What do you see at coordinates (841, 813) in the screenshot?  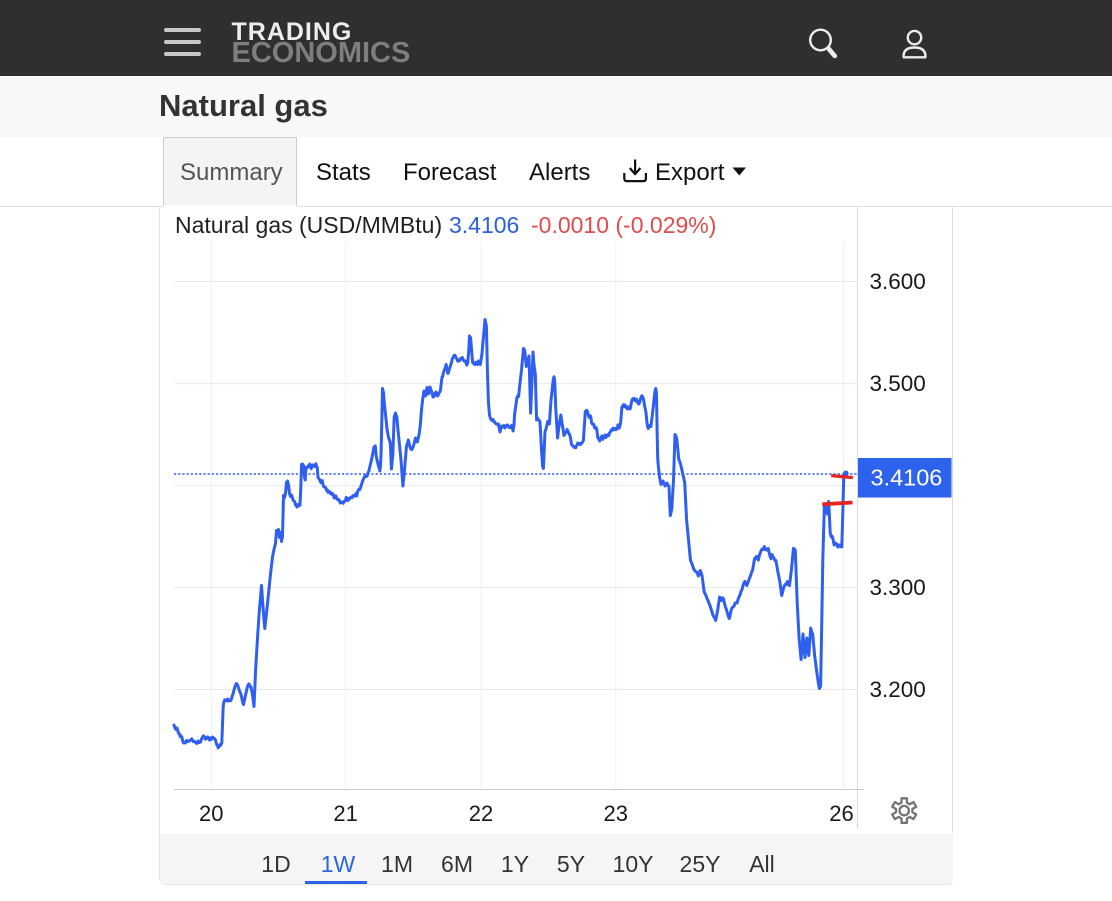 I see `svg-text: 26` at bounding box center [841, 813].